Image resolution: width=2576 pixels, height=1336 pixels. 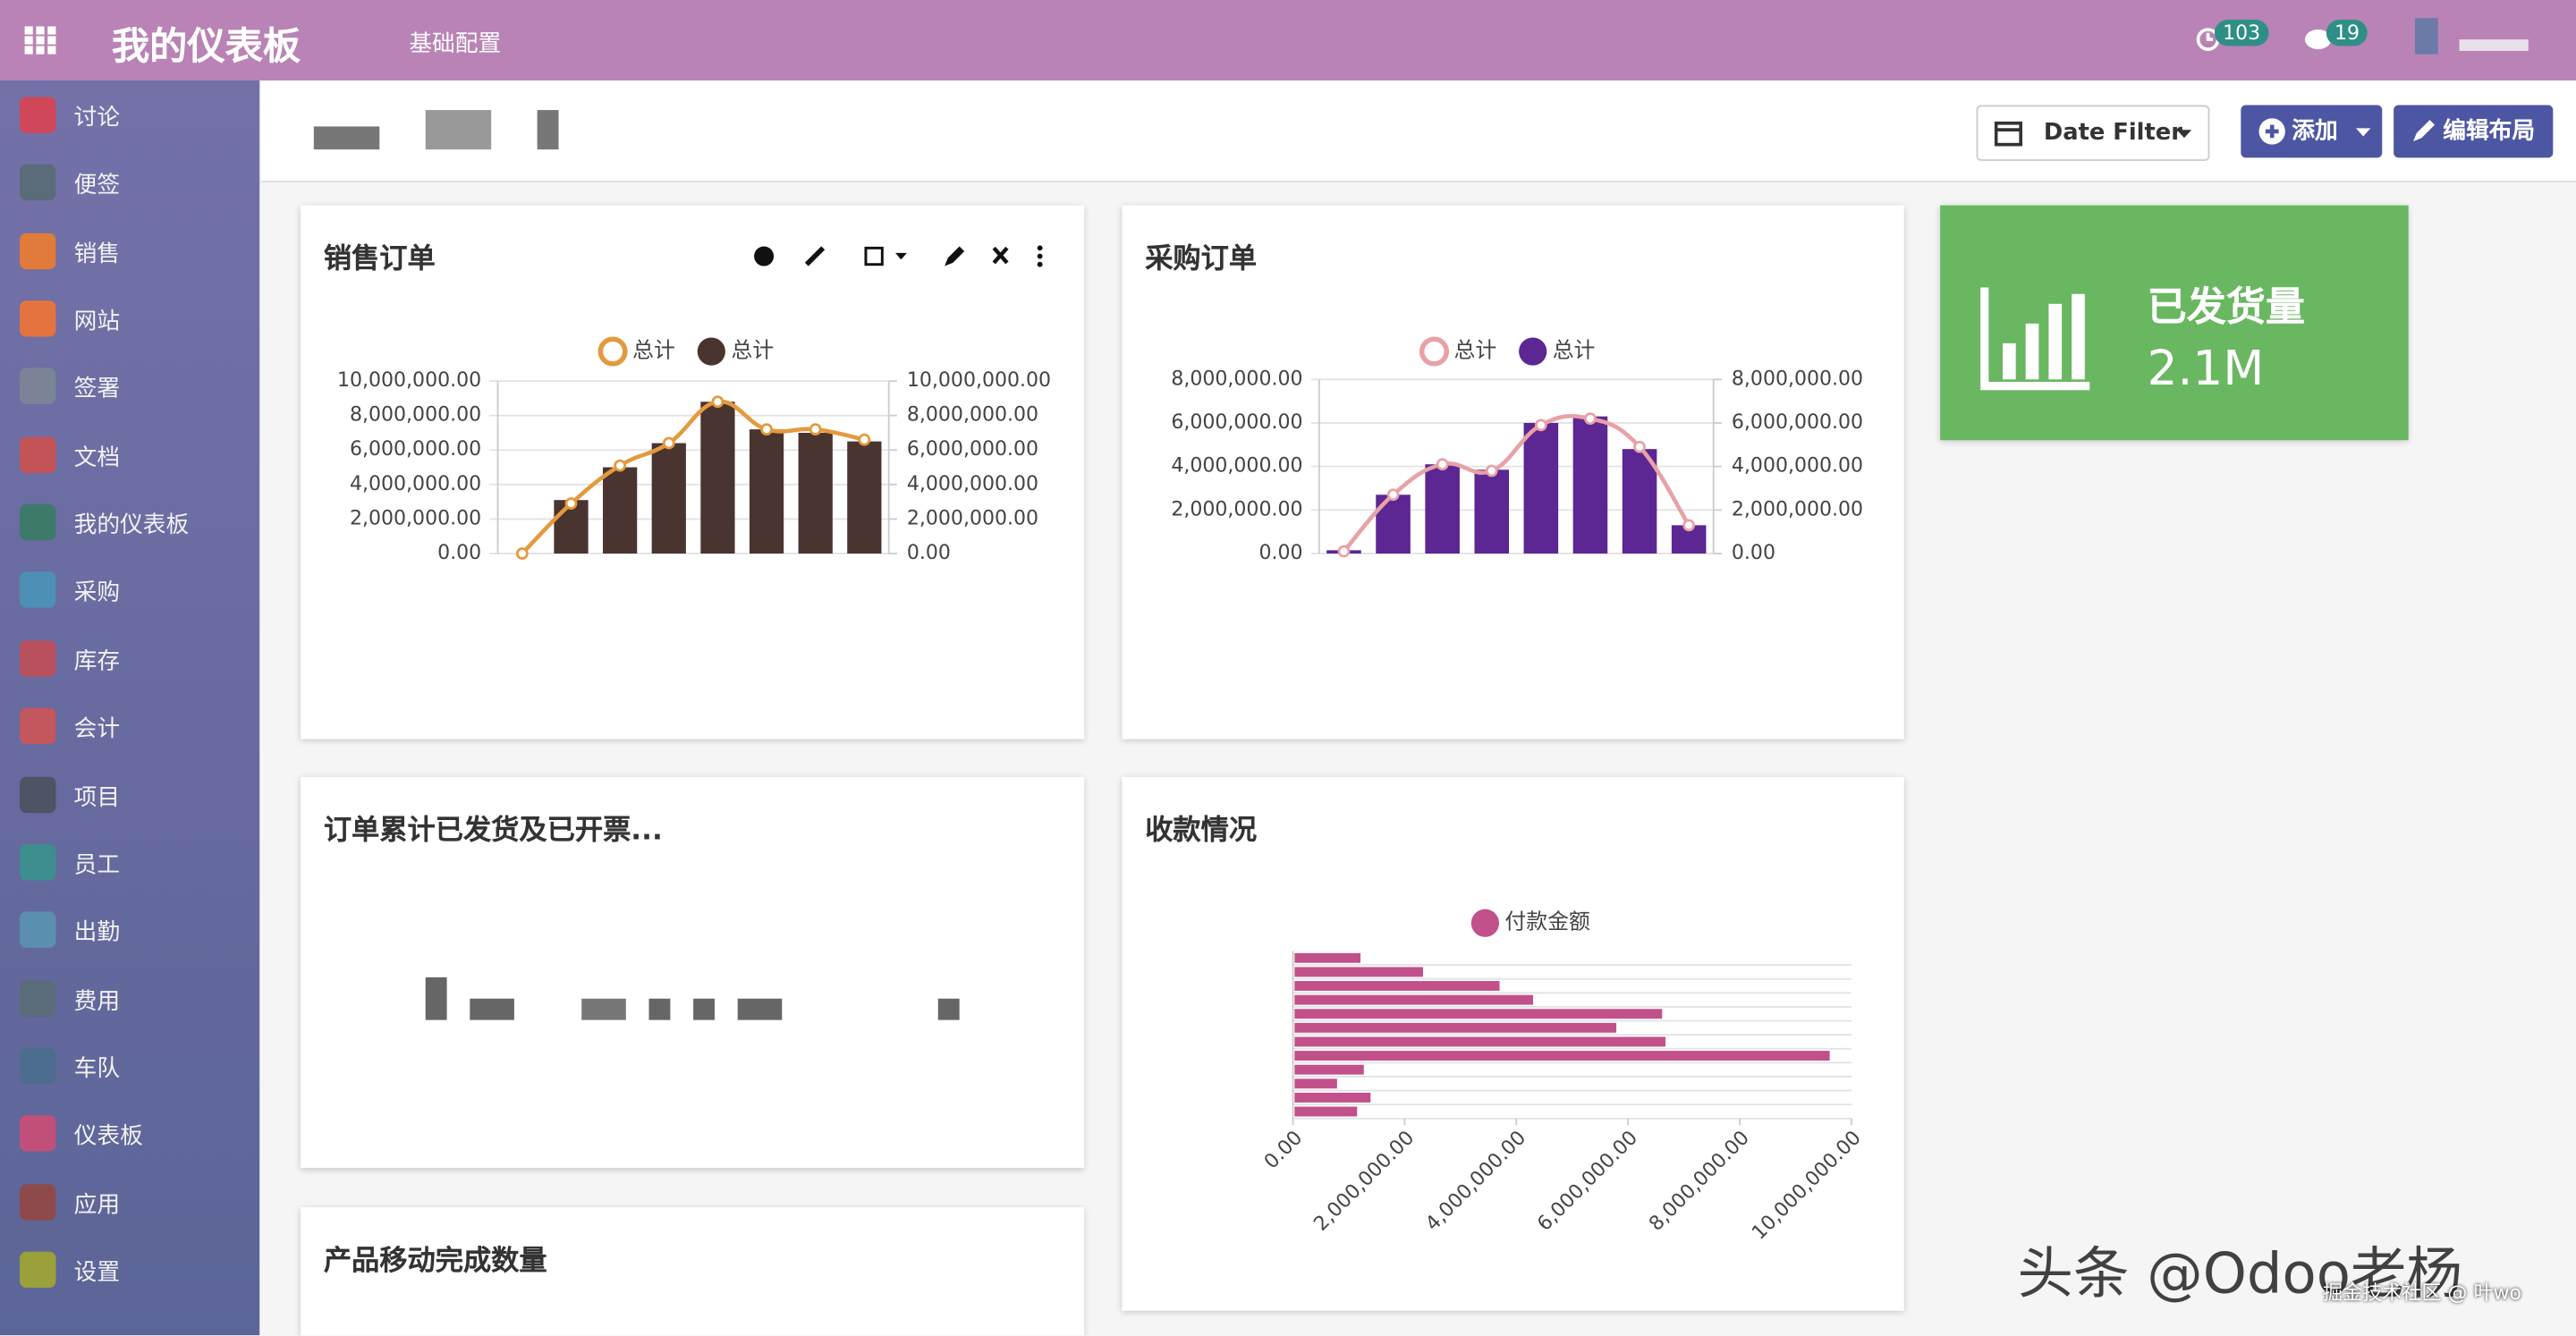 What do you see at coordinates (972, 484) in the screenshot?
I see `y2-tick-label: 4,000,000.00` at bounding box center [972, 484].